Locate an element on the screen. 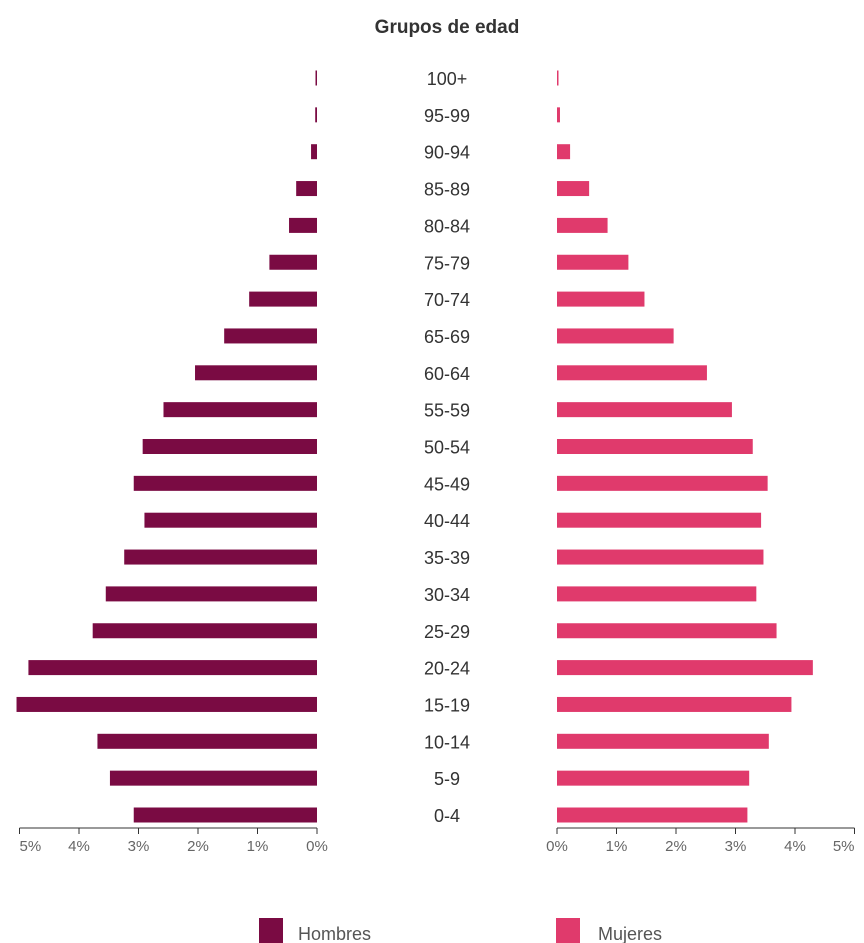  age-group-label: 10-14 is located at coordinates (447, 742).